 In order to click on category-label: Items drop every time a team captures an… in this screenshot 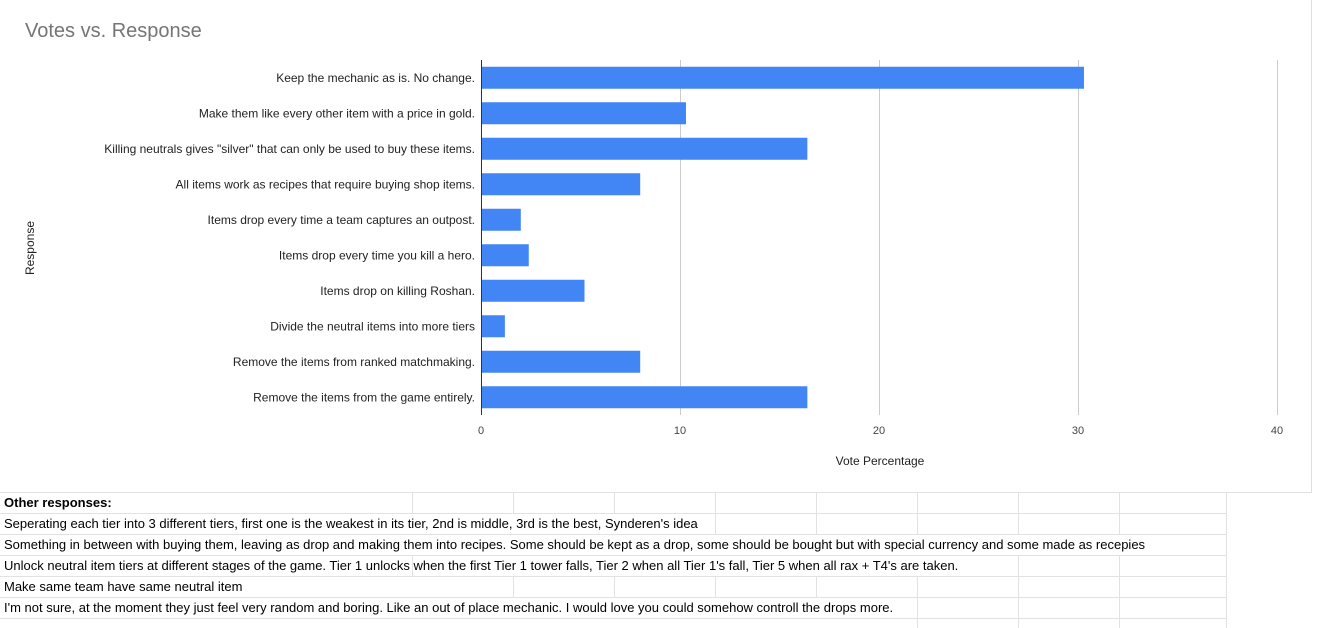, I will do `click(341, 220)`.